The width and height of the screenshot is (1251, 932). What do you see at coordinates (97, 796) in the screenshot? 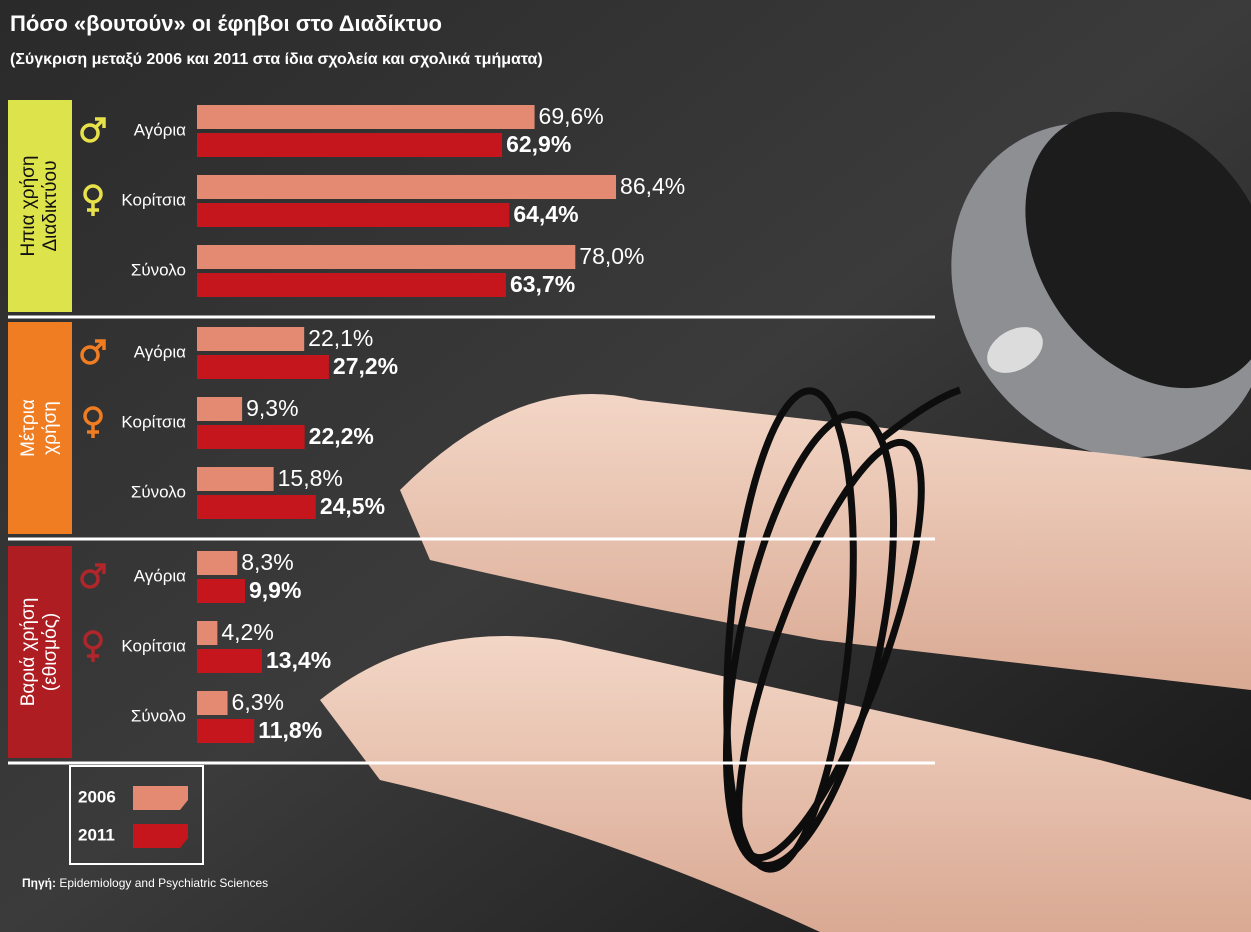
I see `legend-label: 2006` at bounding box center [97, 796].